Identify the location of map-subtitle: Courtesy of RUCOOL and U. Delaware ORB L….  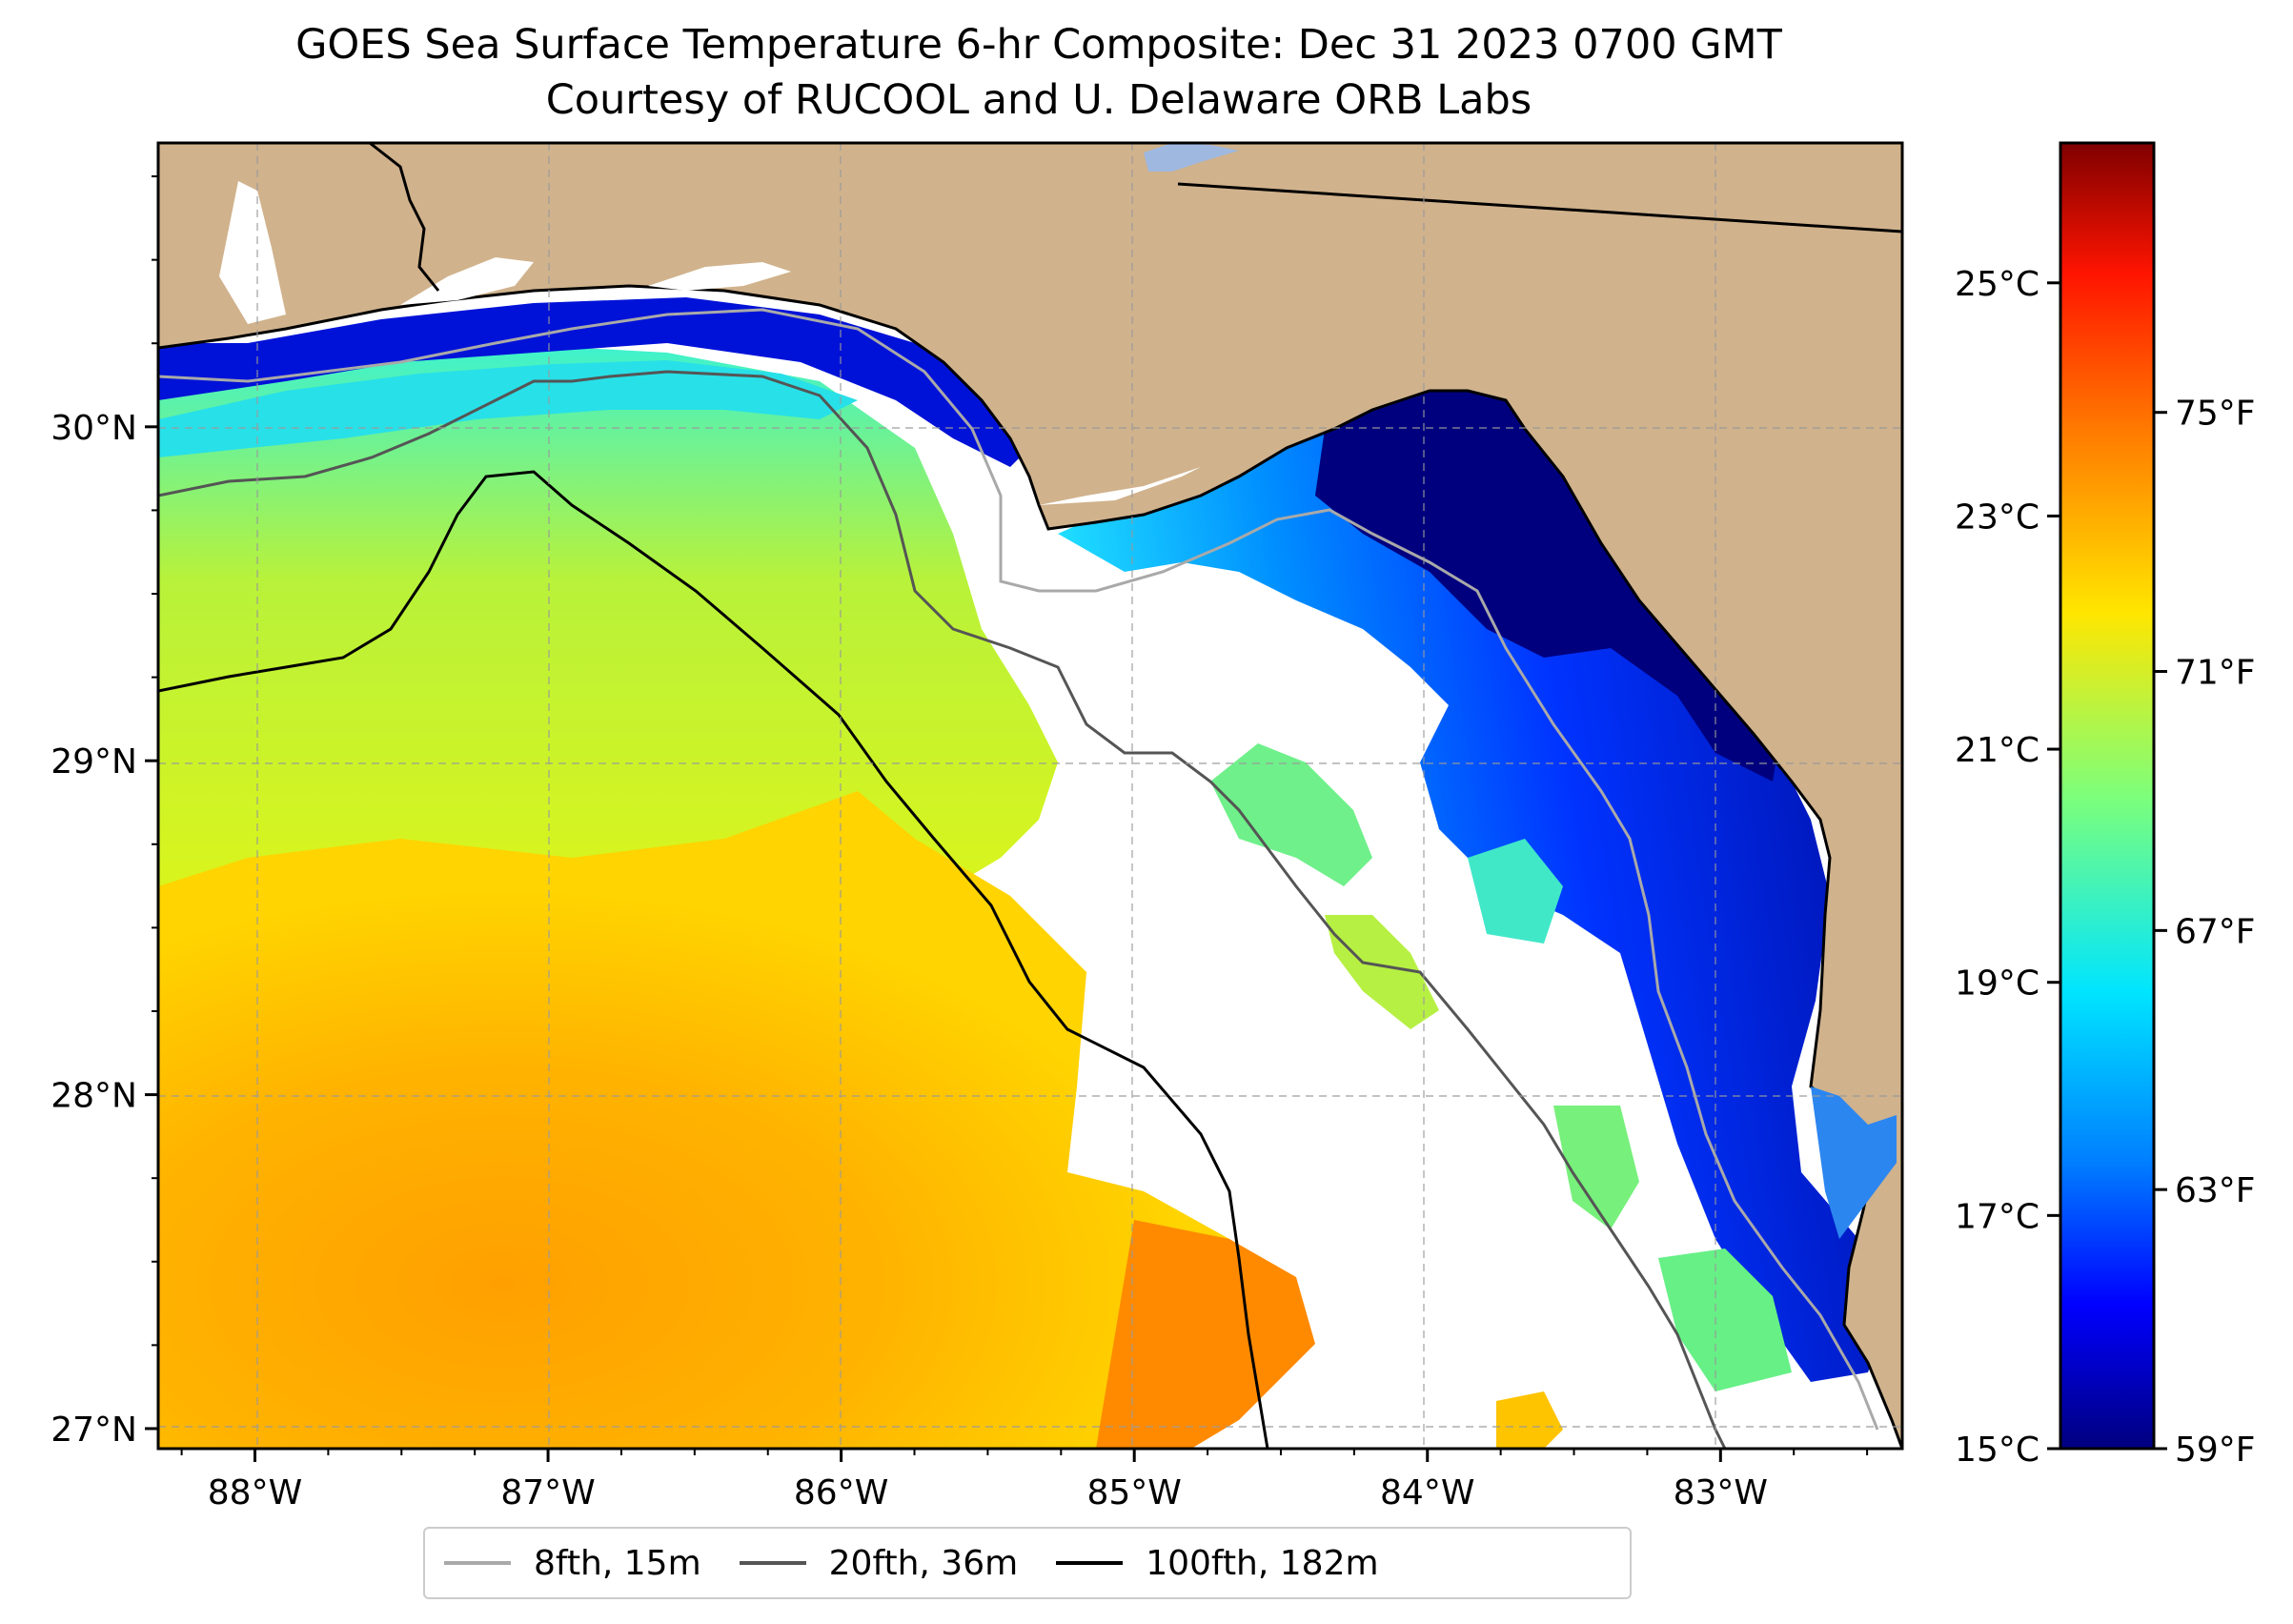
(1039, 100).